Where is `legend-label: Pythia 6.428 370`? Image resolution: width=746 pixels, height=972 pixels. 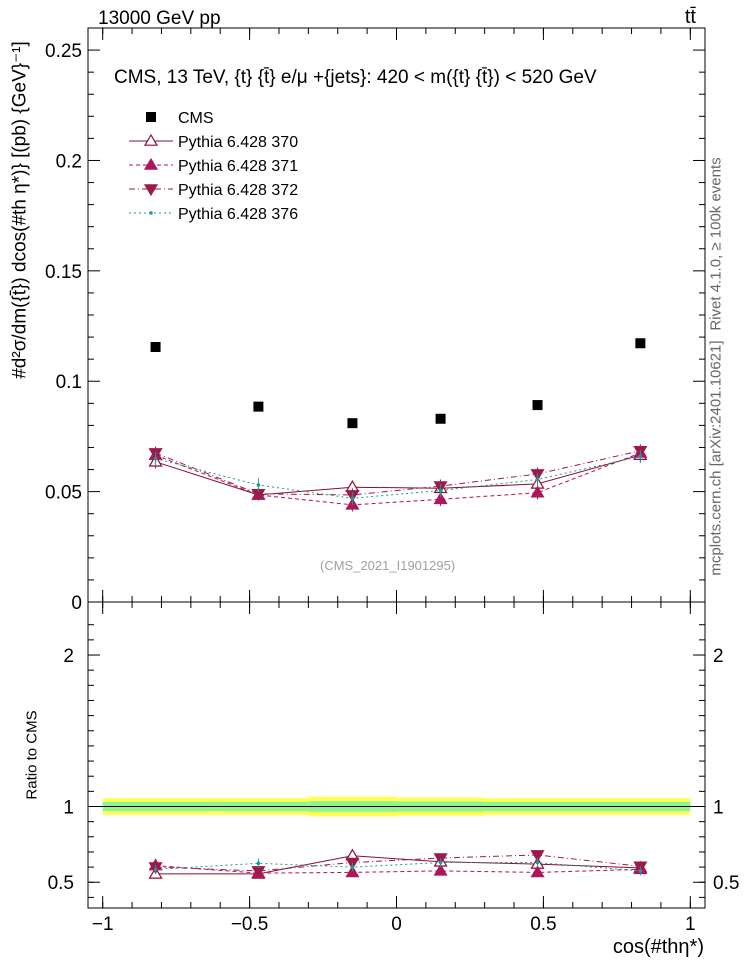 legend-label: Pythia 6.428 370 is located at coordinates (238, 142).